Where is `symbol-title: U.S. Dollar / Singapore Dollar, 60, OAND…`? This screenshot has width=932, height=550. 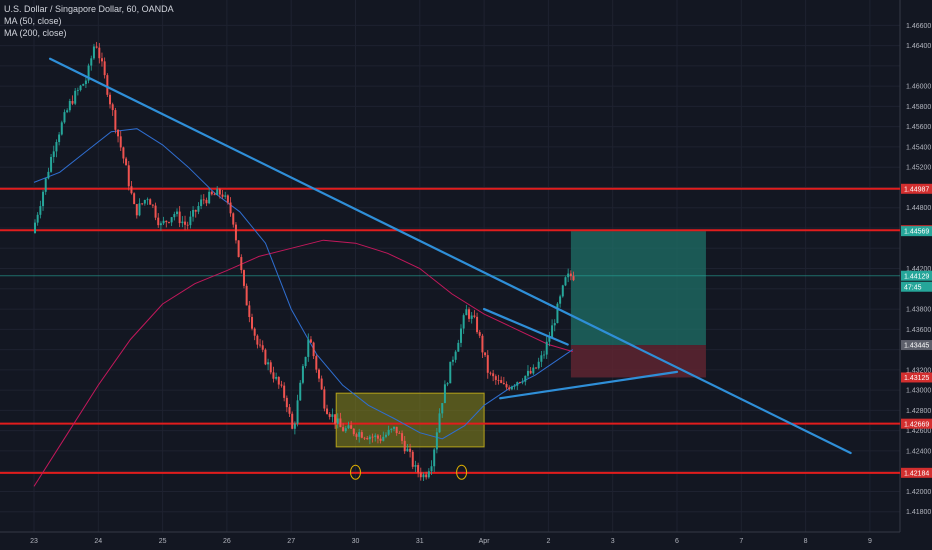
symbol-title: U.S. Dollar / Singapore Dollar, 60, OAND… is located at coordinates (89, 9).